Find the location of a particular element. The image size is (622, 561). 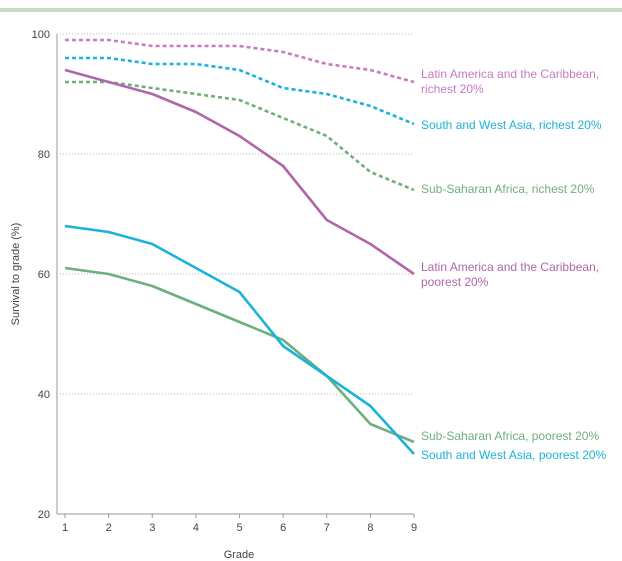

x-tick-label: 8 is located at coordinates (370, 528).